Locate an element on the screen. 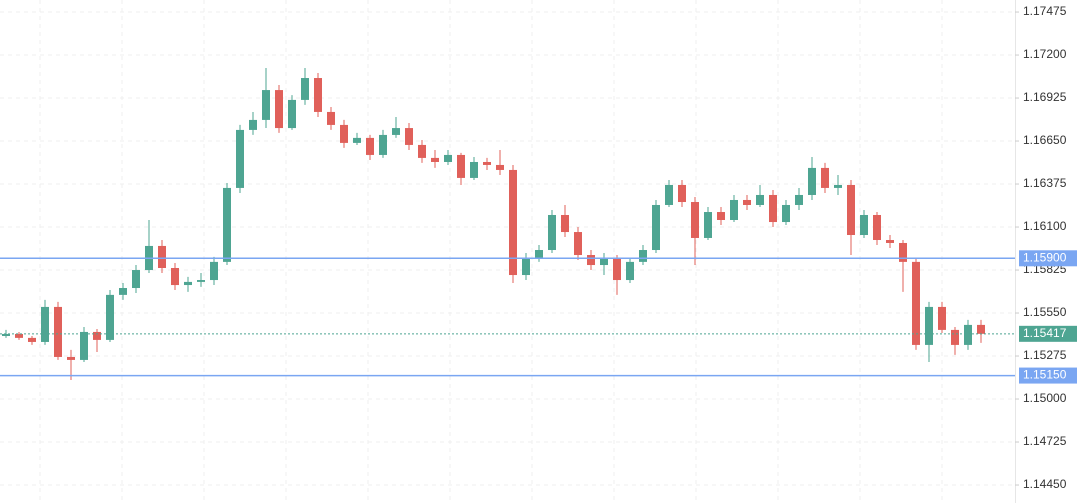 The width and height of the screenshot is (1080, 503). y-tick-label: 1.15550 is located at coordinates (1045, 312).